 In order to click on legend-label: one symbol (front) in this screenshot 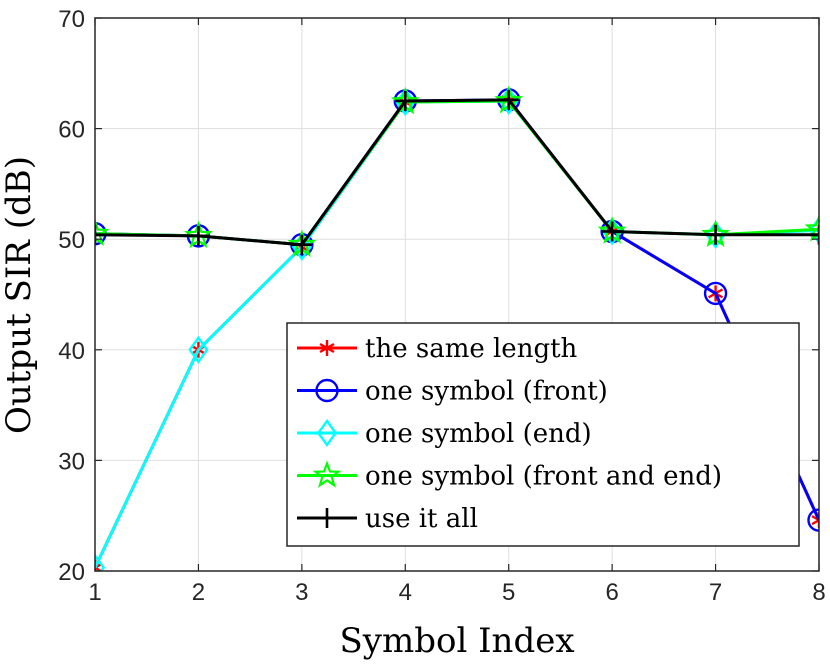, I will do `click(486, 392)`.